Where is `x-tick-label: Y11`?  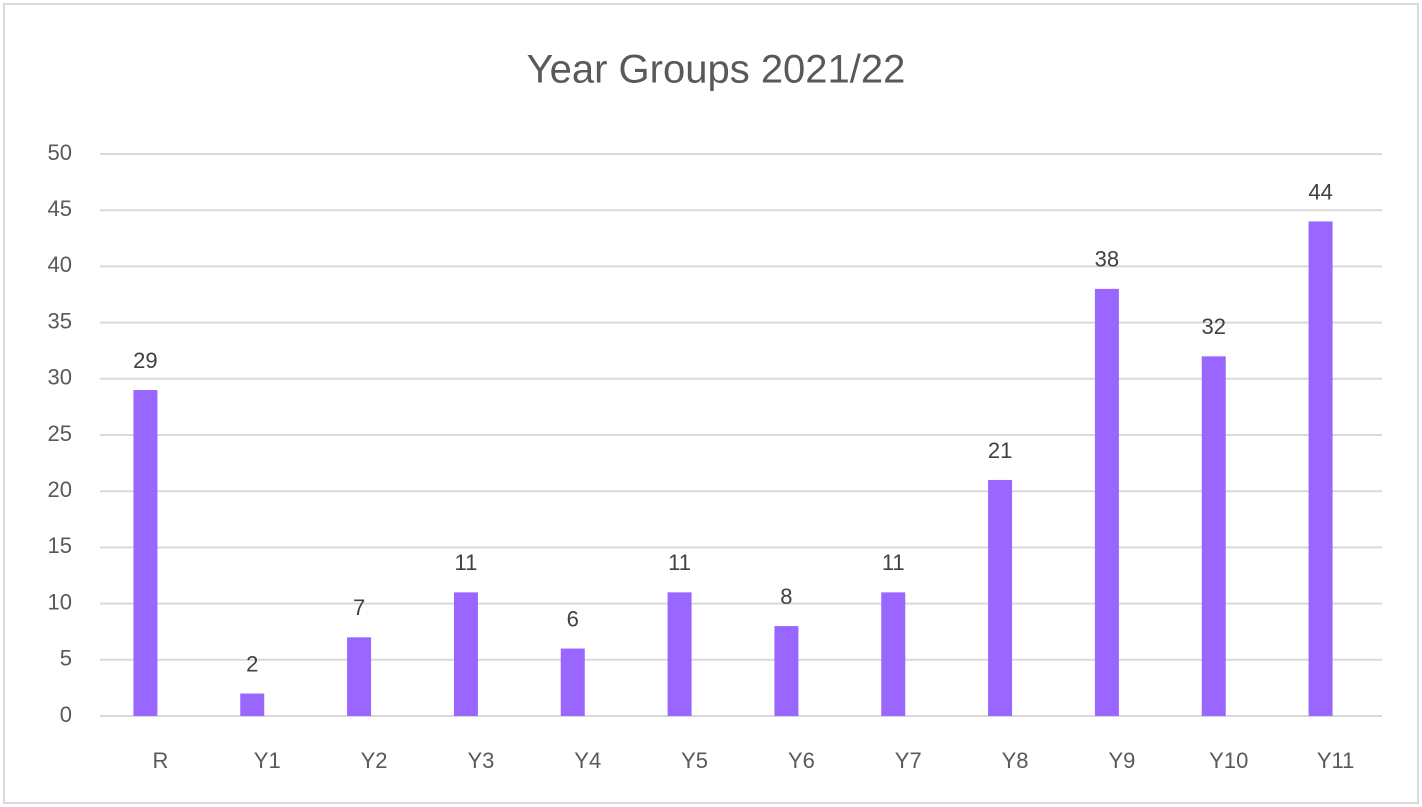 x-tick-label: Y11 is located at coordinates (1336, 760).